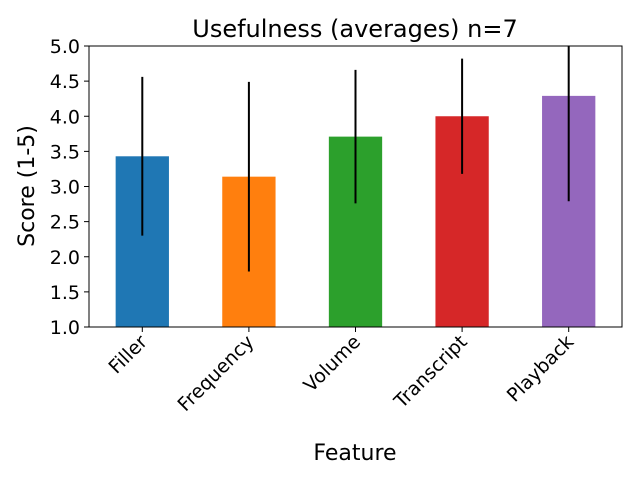  What do you see at coordinates (65, 328) in the screenshot?
I see `y-tick-label: 1.0` at bounding box center [65, 328].